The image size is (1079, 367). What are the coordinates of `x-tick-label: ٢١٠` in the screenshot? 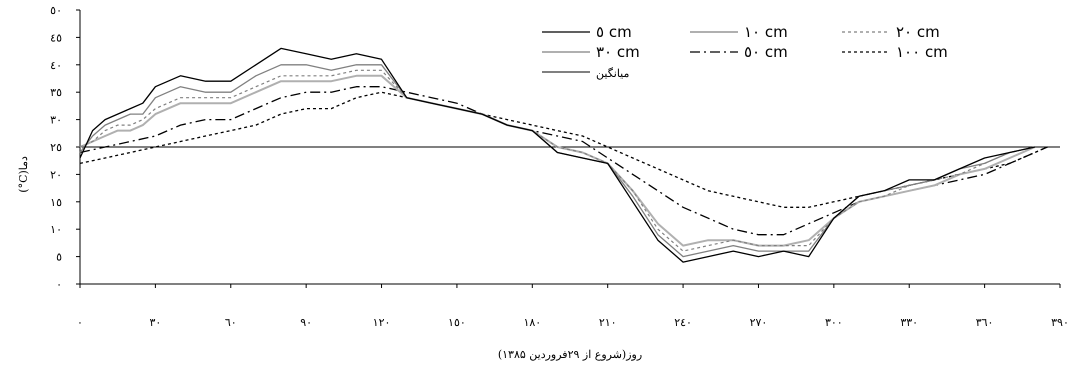 It's located at (608, 322).